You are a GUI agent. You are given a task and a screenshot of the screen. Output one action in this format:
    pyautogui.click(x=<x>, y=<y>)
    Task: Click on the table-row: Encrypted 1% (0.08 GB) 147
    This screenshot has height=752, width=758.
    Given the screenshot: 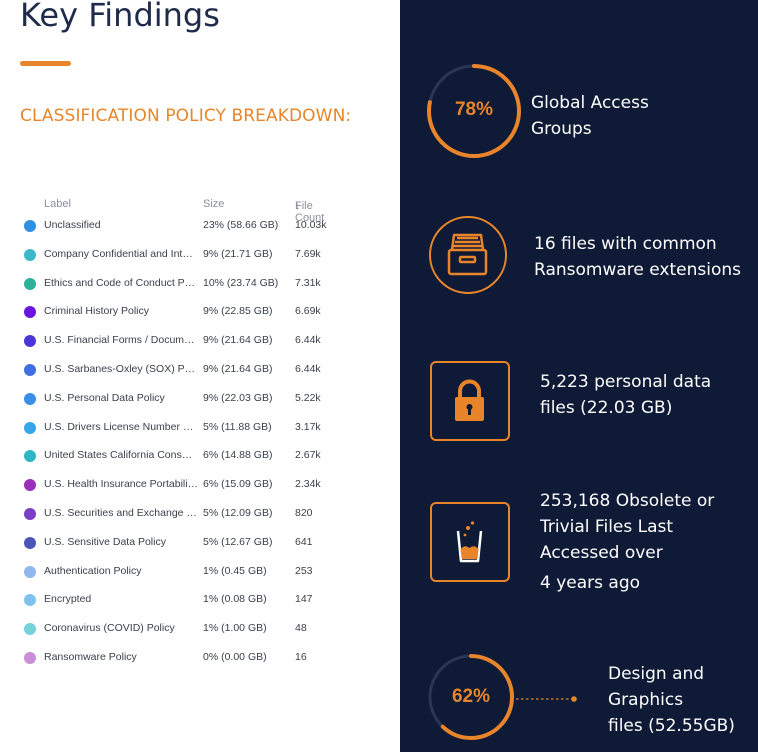 What is the action you would take?
    pyautogui.click(x=210, y=602)
    